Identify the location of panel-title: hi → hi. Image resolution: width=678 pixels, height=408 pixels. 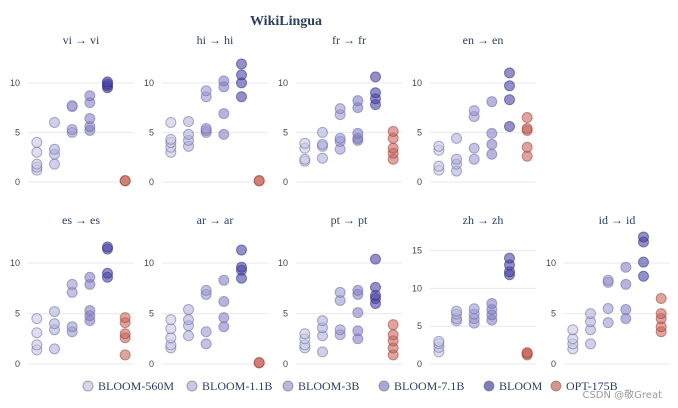
(215, 40).